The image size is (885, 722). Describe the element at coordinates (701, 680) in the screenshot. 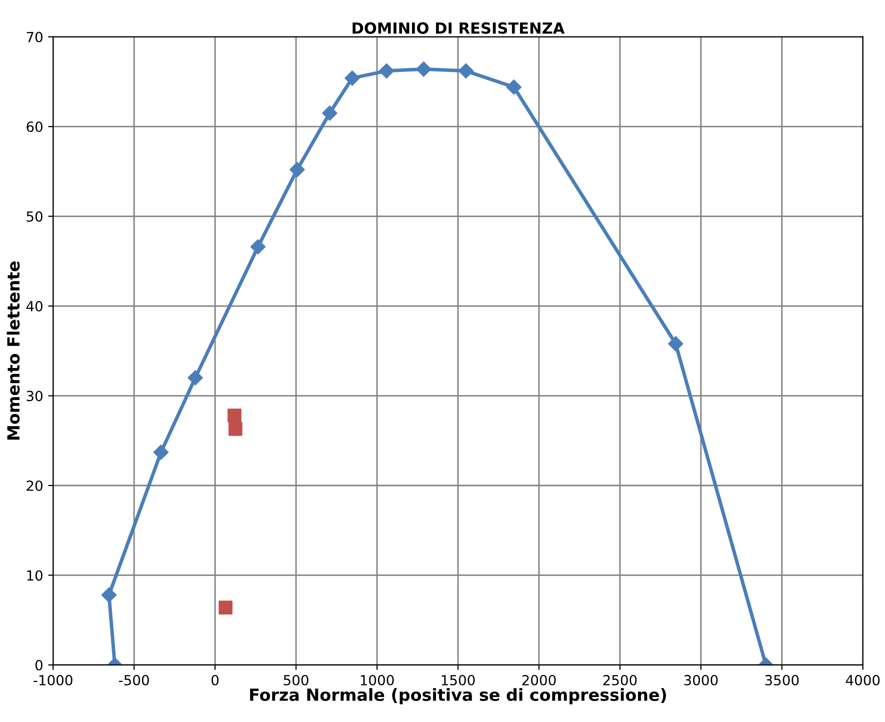

I see `x-tick-label: 3000` at that location.